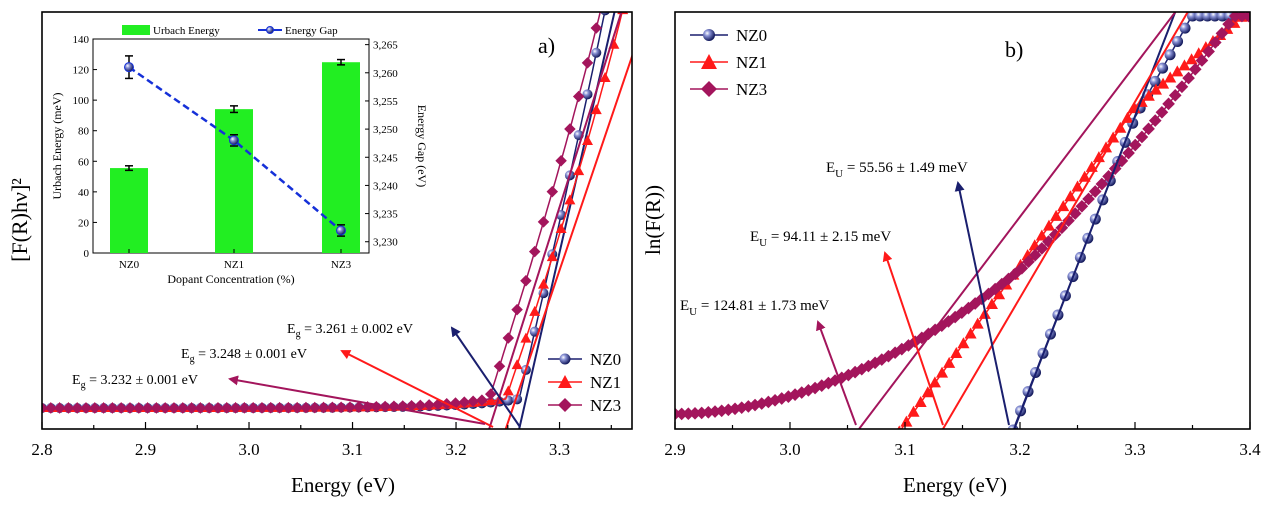 This screenshot has height=507, width=1271. I want to click on inset-y2-tick-label: 3,245, so click(385, 158).